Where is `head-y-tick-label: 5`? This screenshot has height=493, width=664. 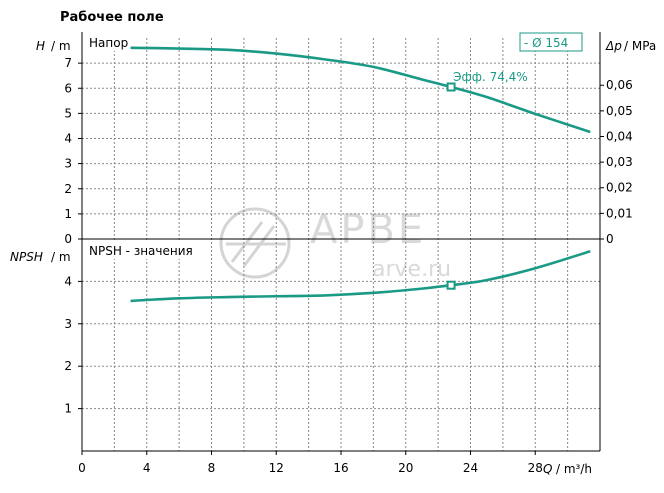
head-y-tick-label: 5 is located at coordinates (68, 113).